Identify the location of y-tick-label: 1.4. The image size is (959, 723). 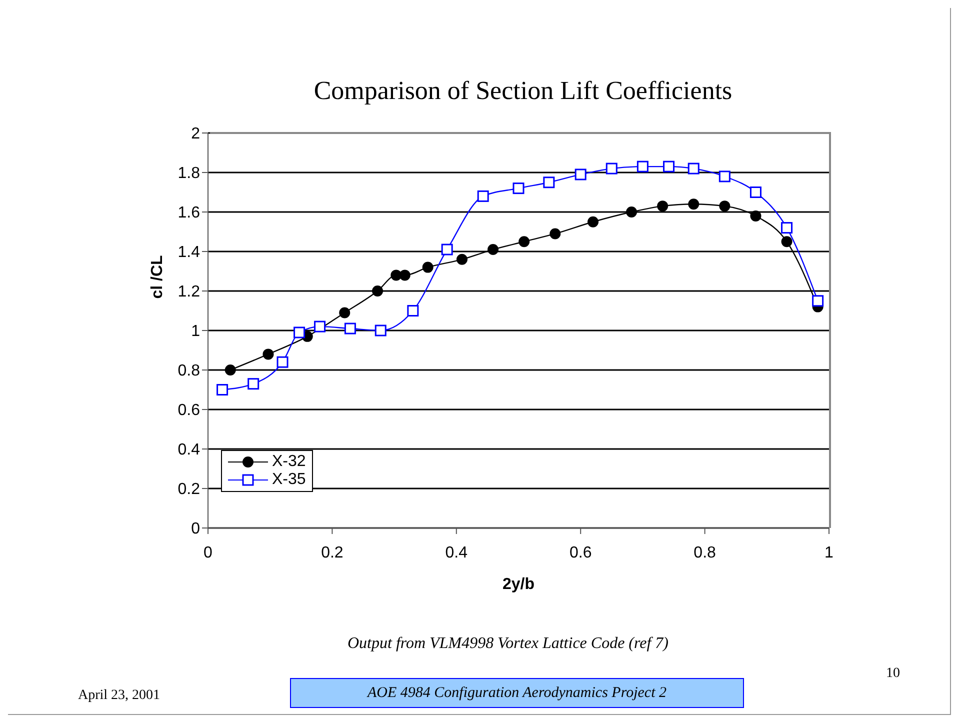
(189, 253).